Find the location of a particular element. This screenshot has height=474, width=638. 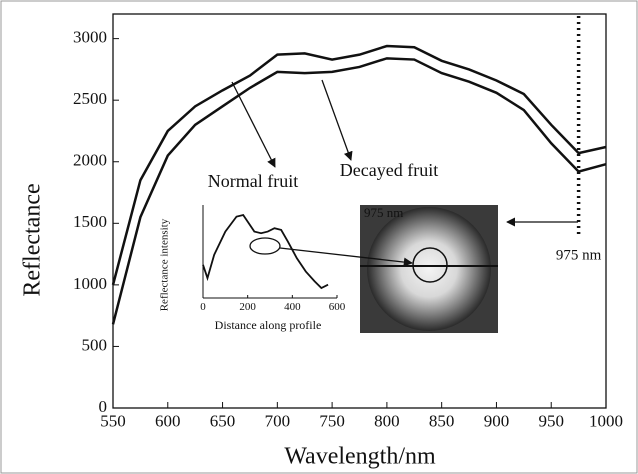

x-tick-label: 200 is located at coordinates (247, 307).